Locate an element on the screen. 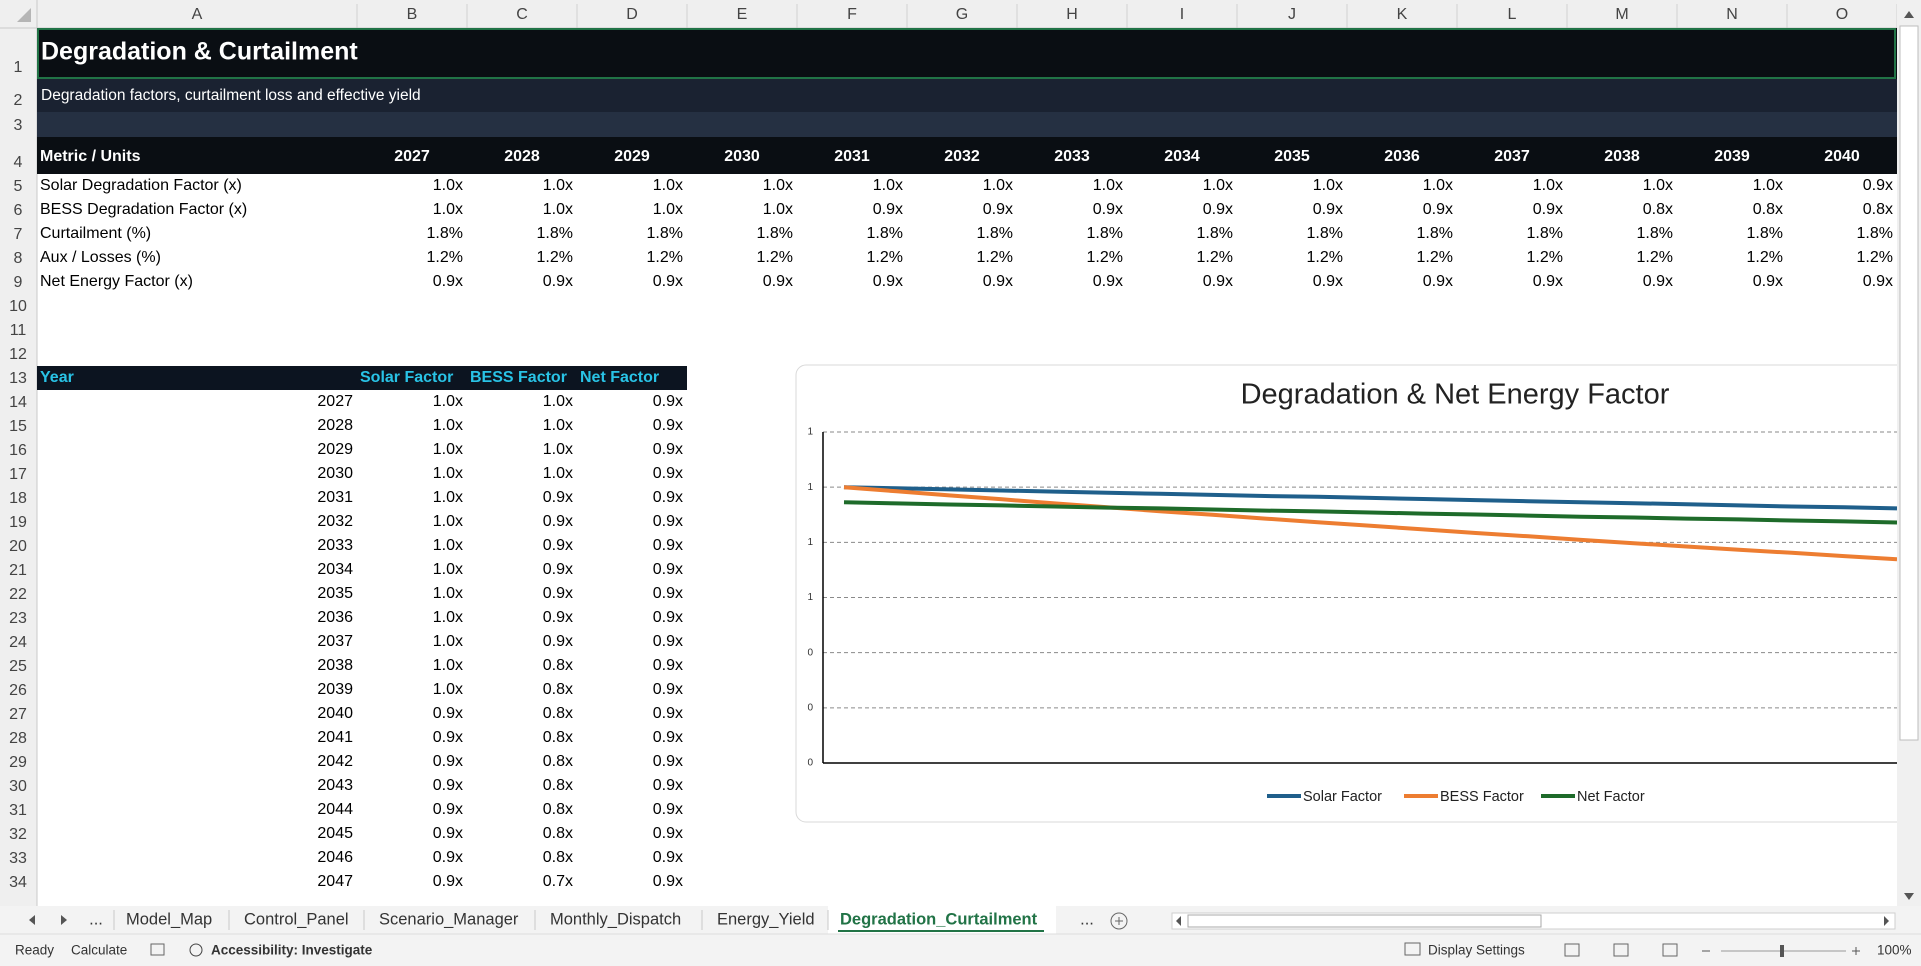 Image resolution: width=1921 pixels, height=966 pixels. status-calculate: Calculate is located at coordinates (99, 950).